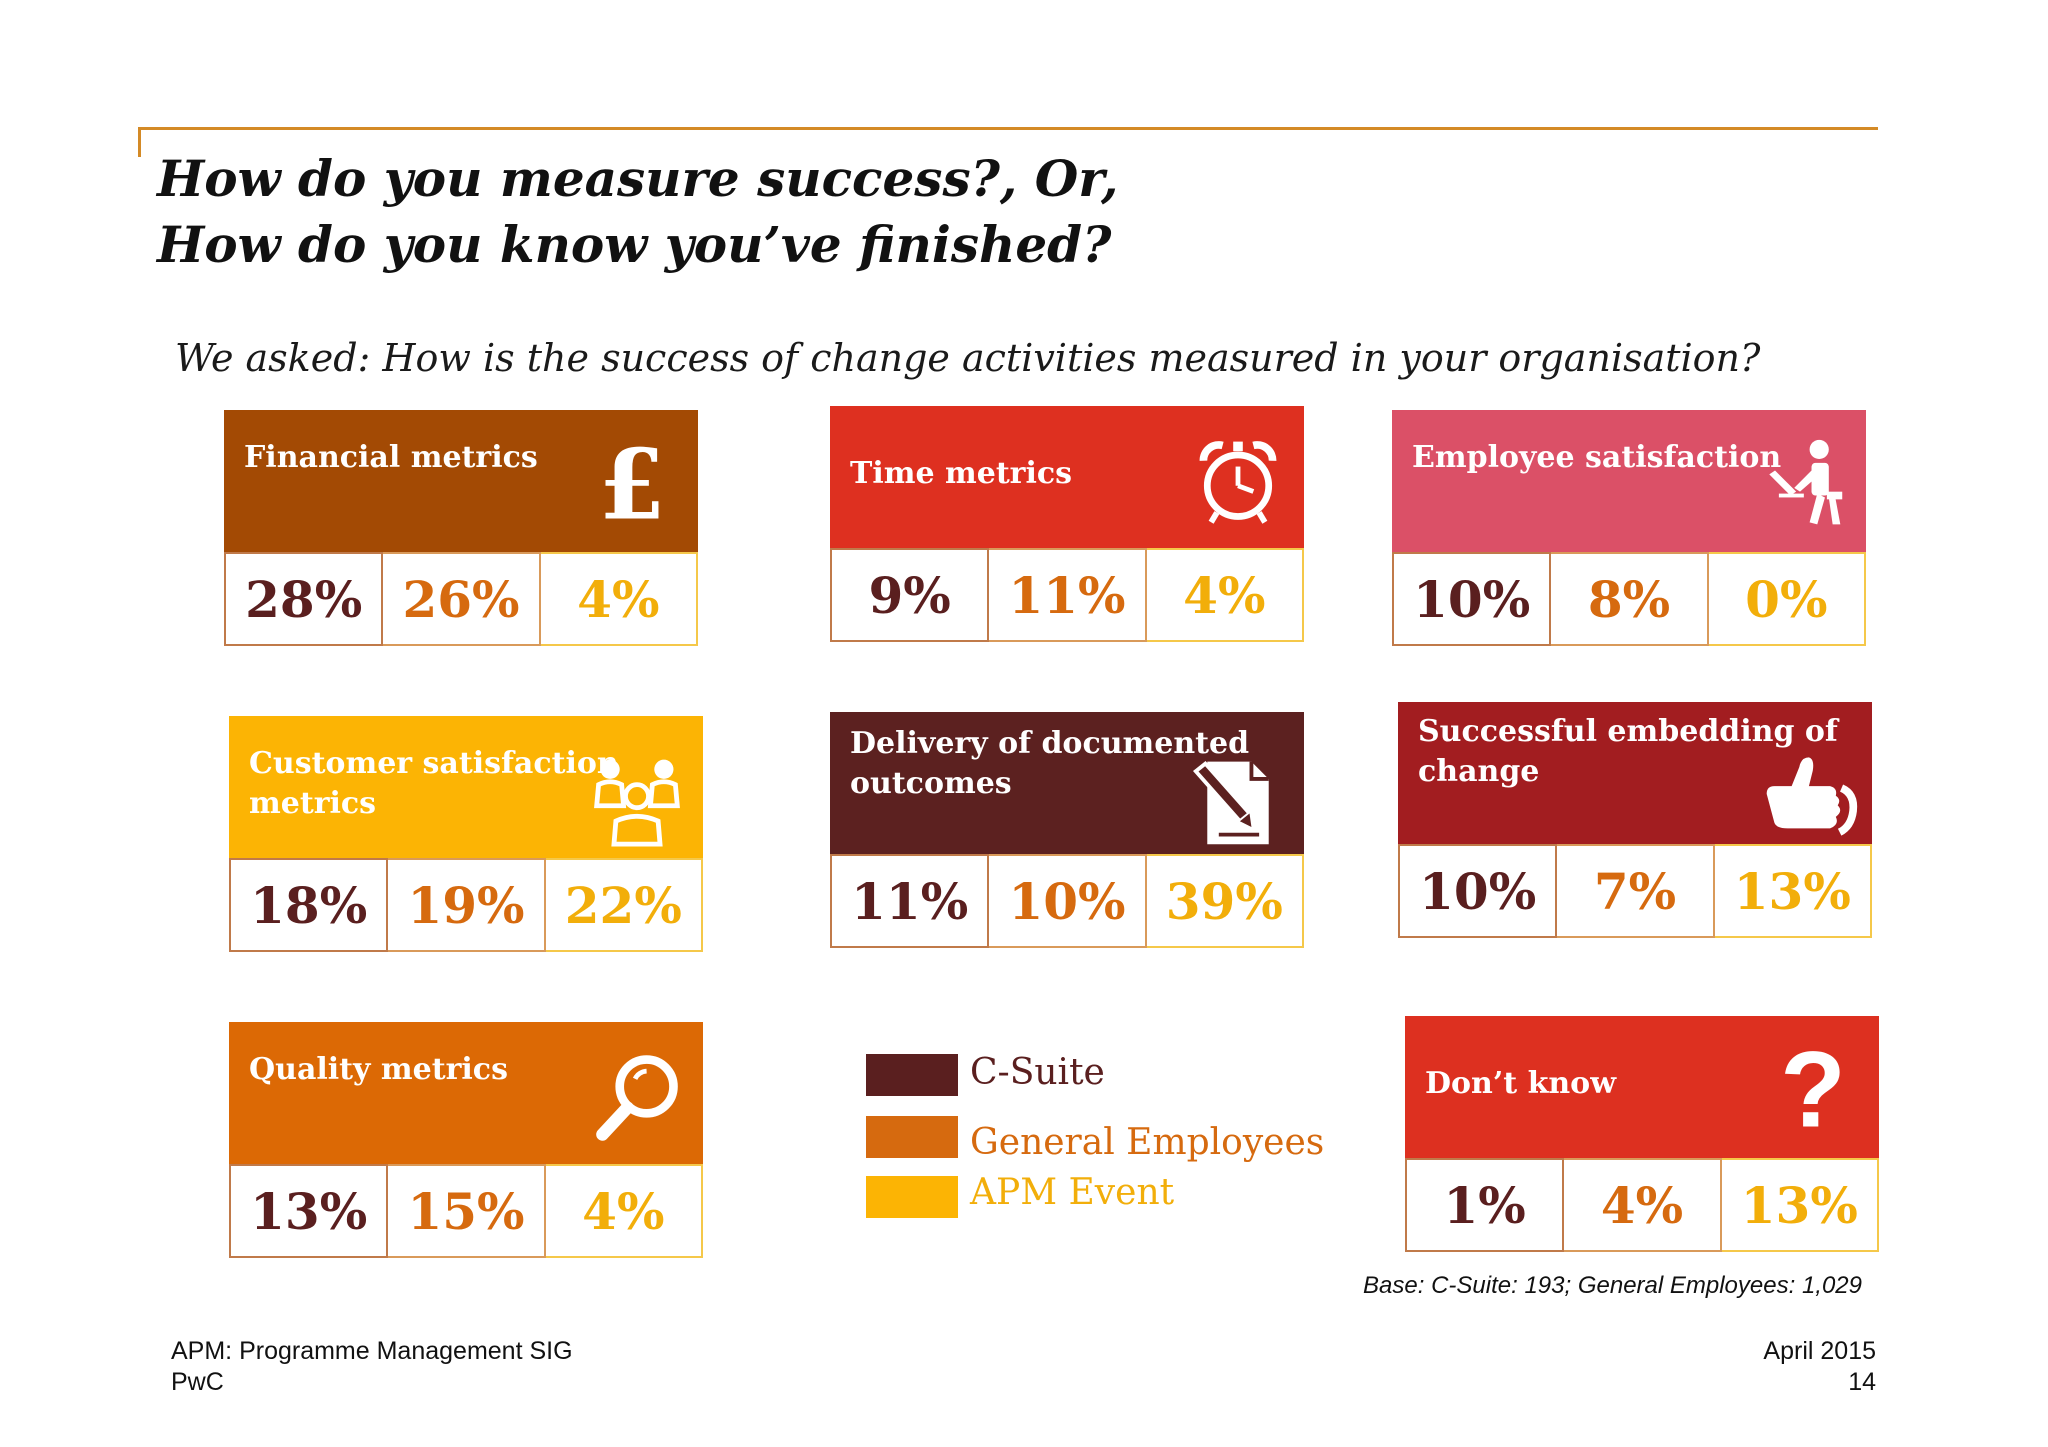 The image size is (2048, 1447). I want to click on card-employee-satisfaction: Employee satisfaction 10% 8% 0%, so click(1629, 529).